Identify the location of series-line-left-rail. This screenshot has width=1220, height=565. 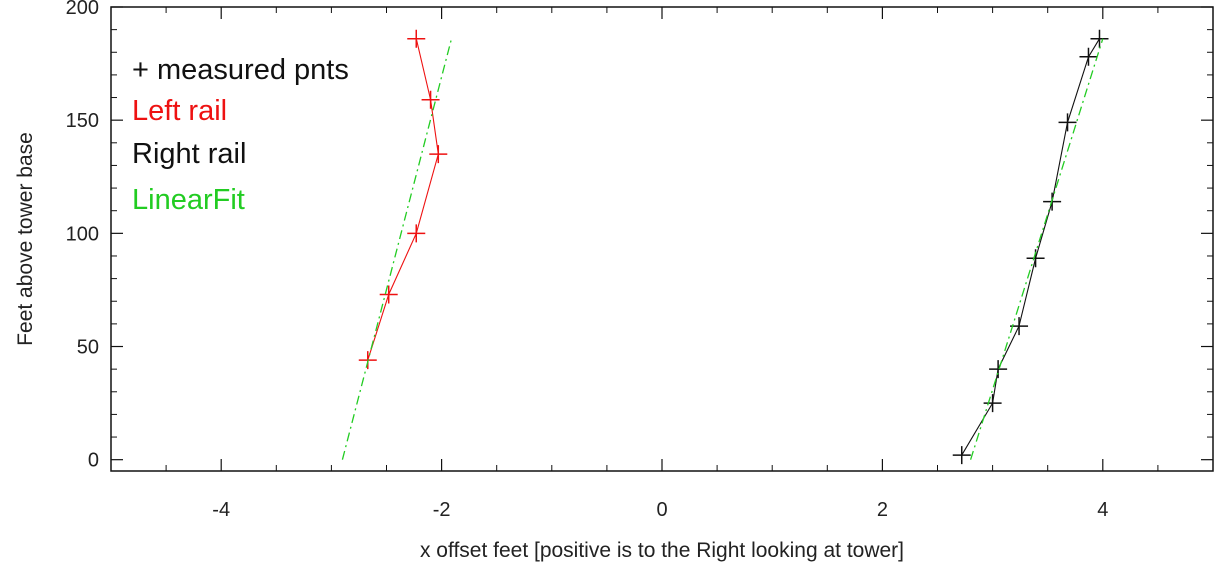
(403, 199).